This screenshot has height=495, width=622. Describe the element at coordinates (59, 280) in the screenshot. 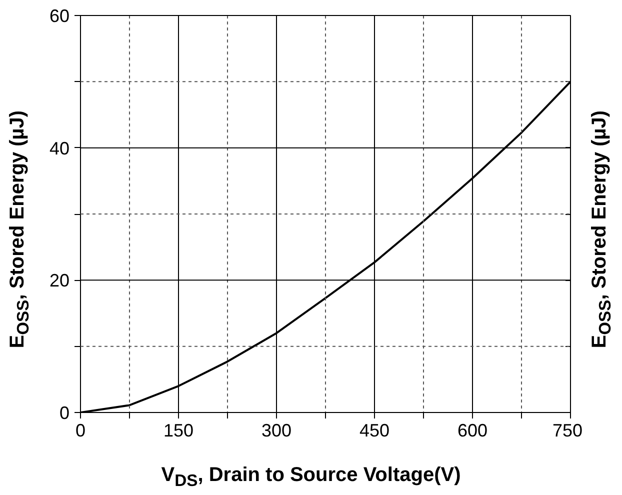

I see `y-tick-label: 20` at that location.